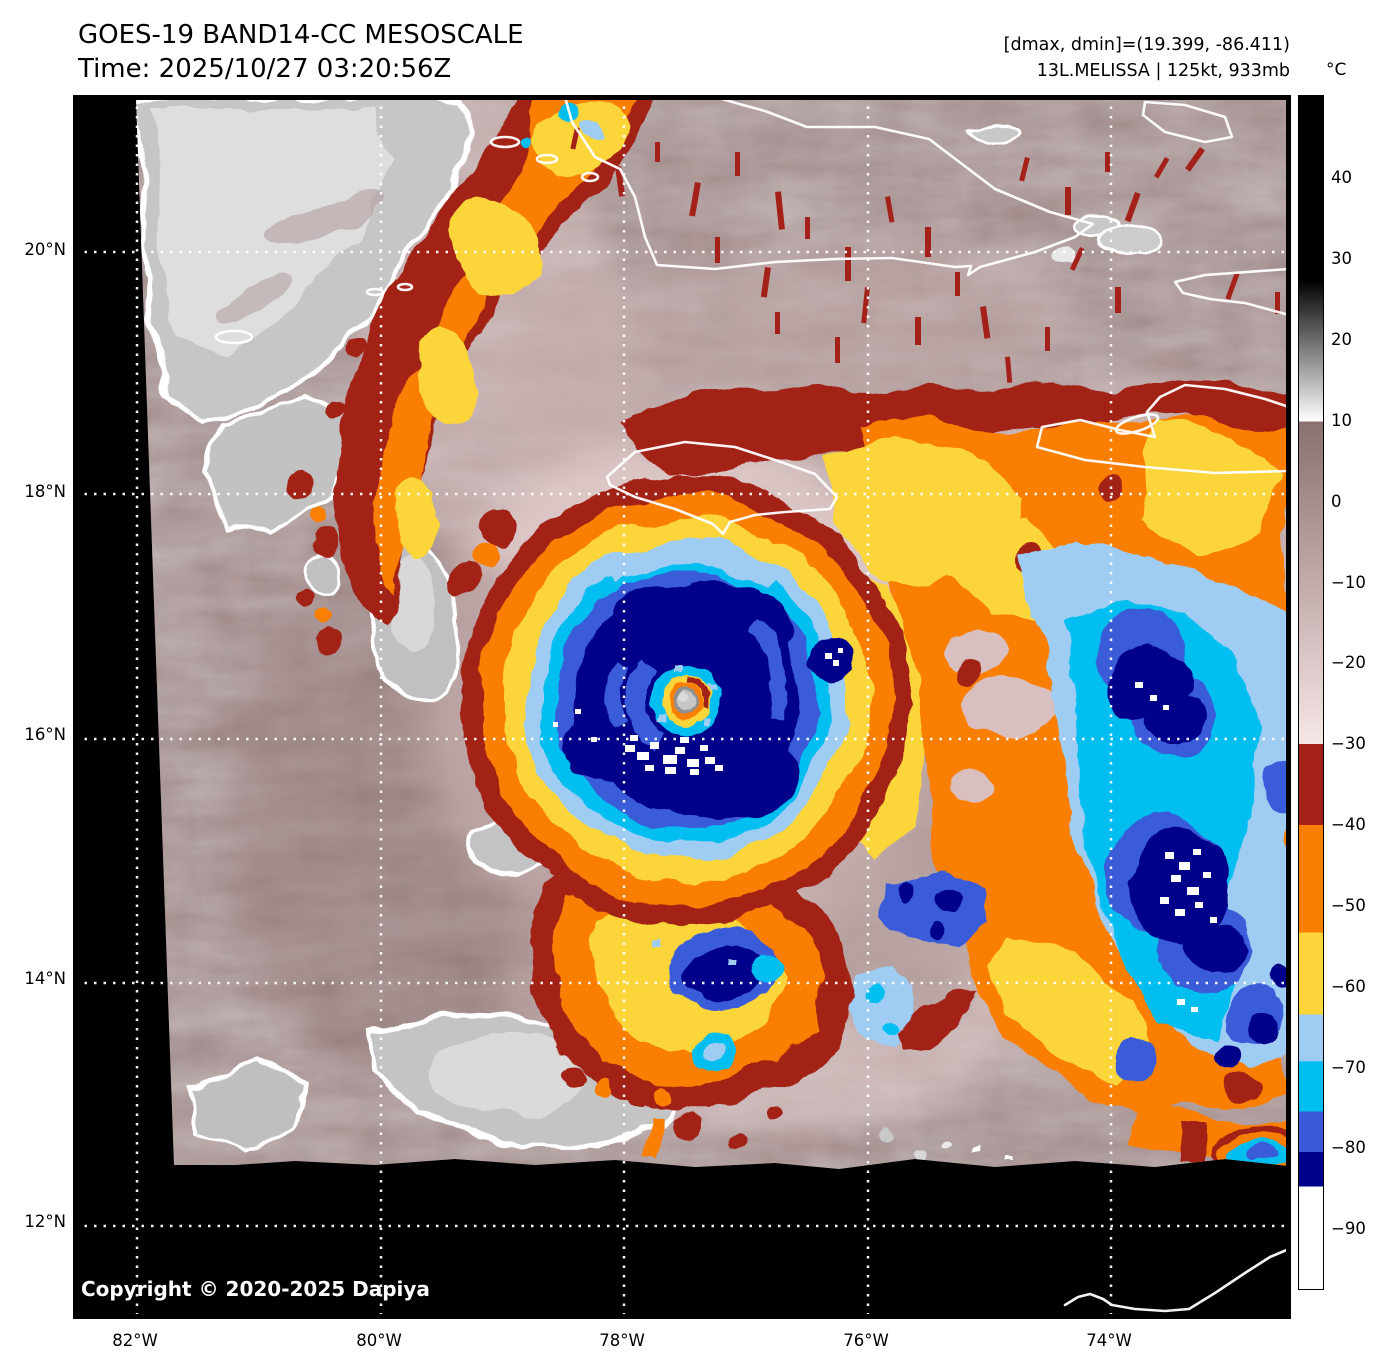 The image size is (1390, 1359). Describe the element at coordinates (1069, 855) in the screenshot. I see `east-mass-cold` at that location.